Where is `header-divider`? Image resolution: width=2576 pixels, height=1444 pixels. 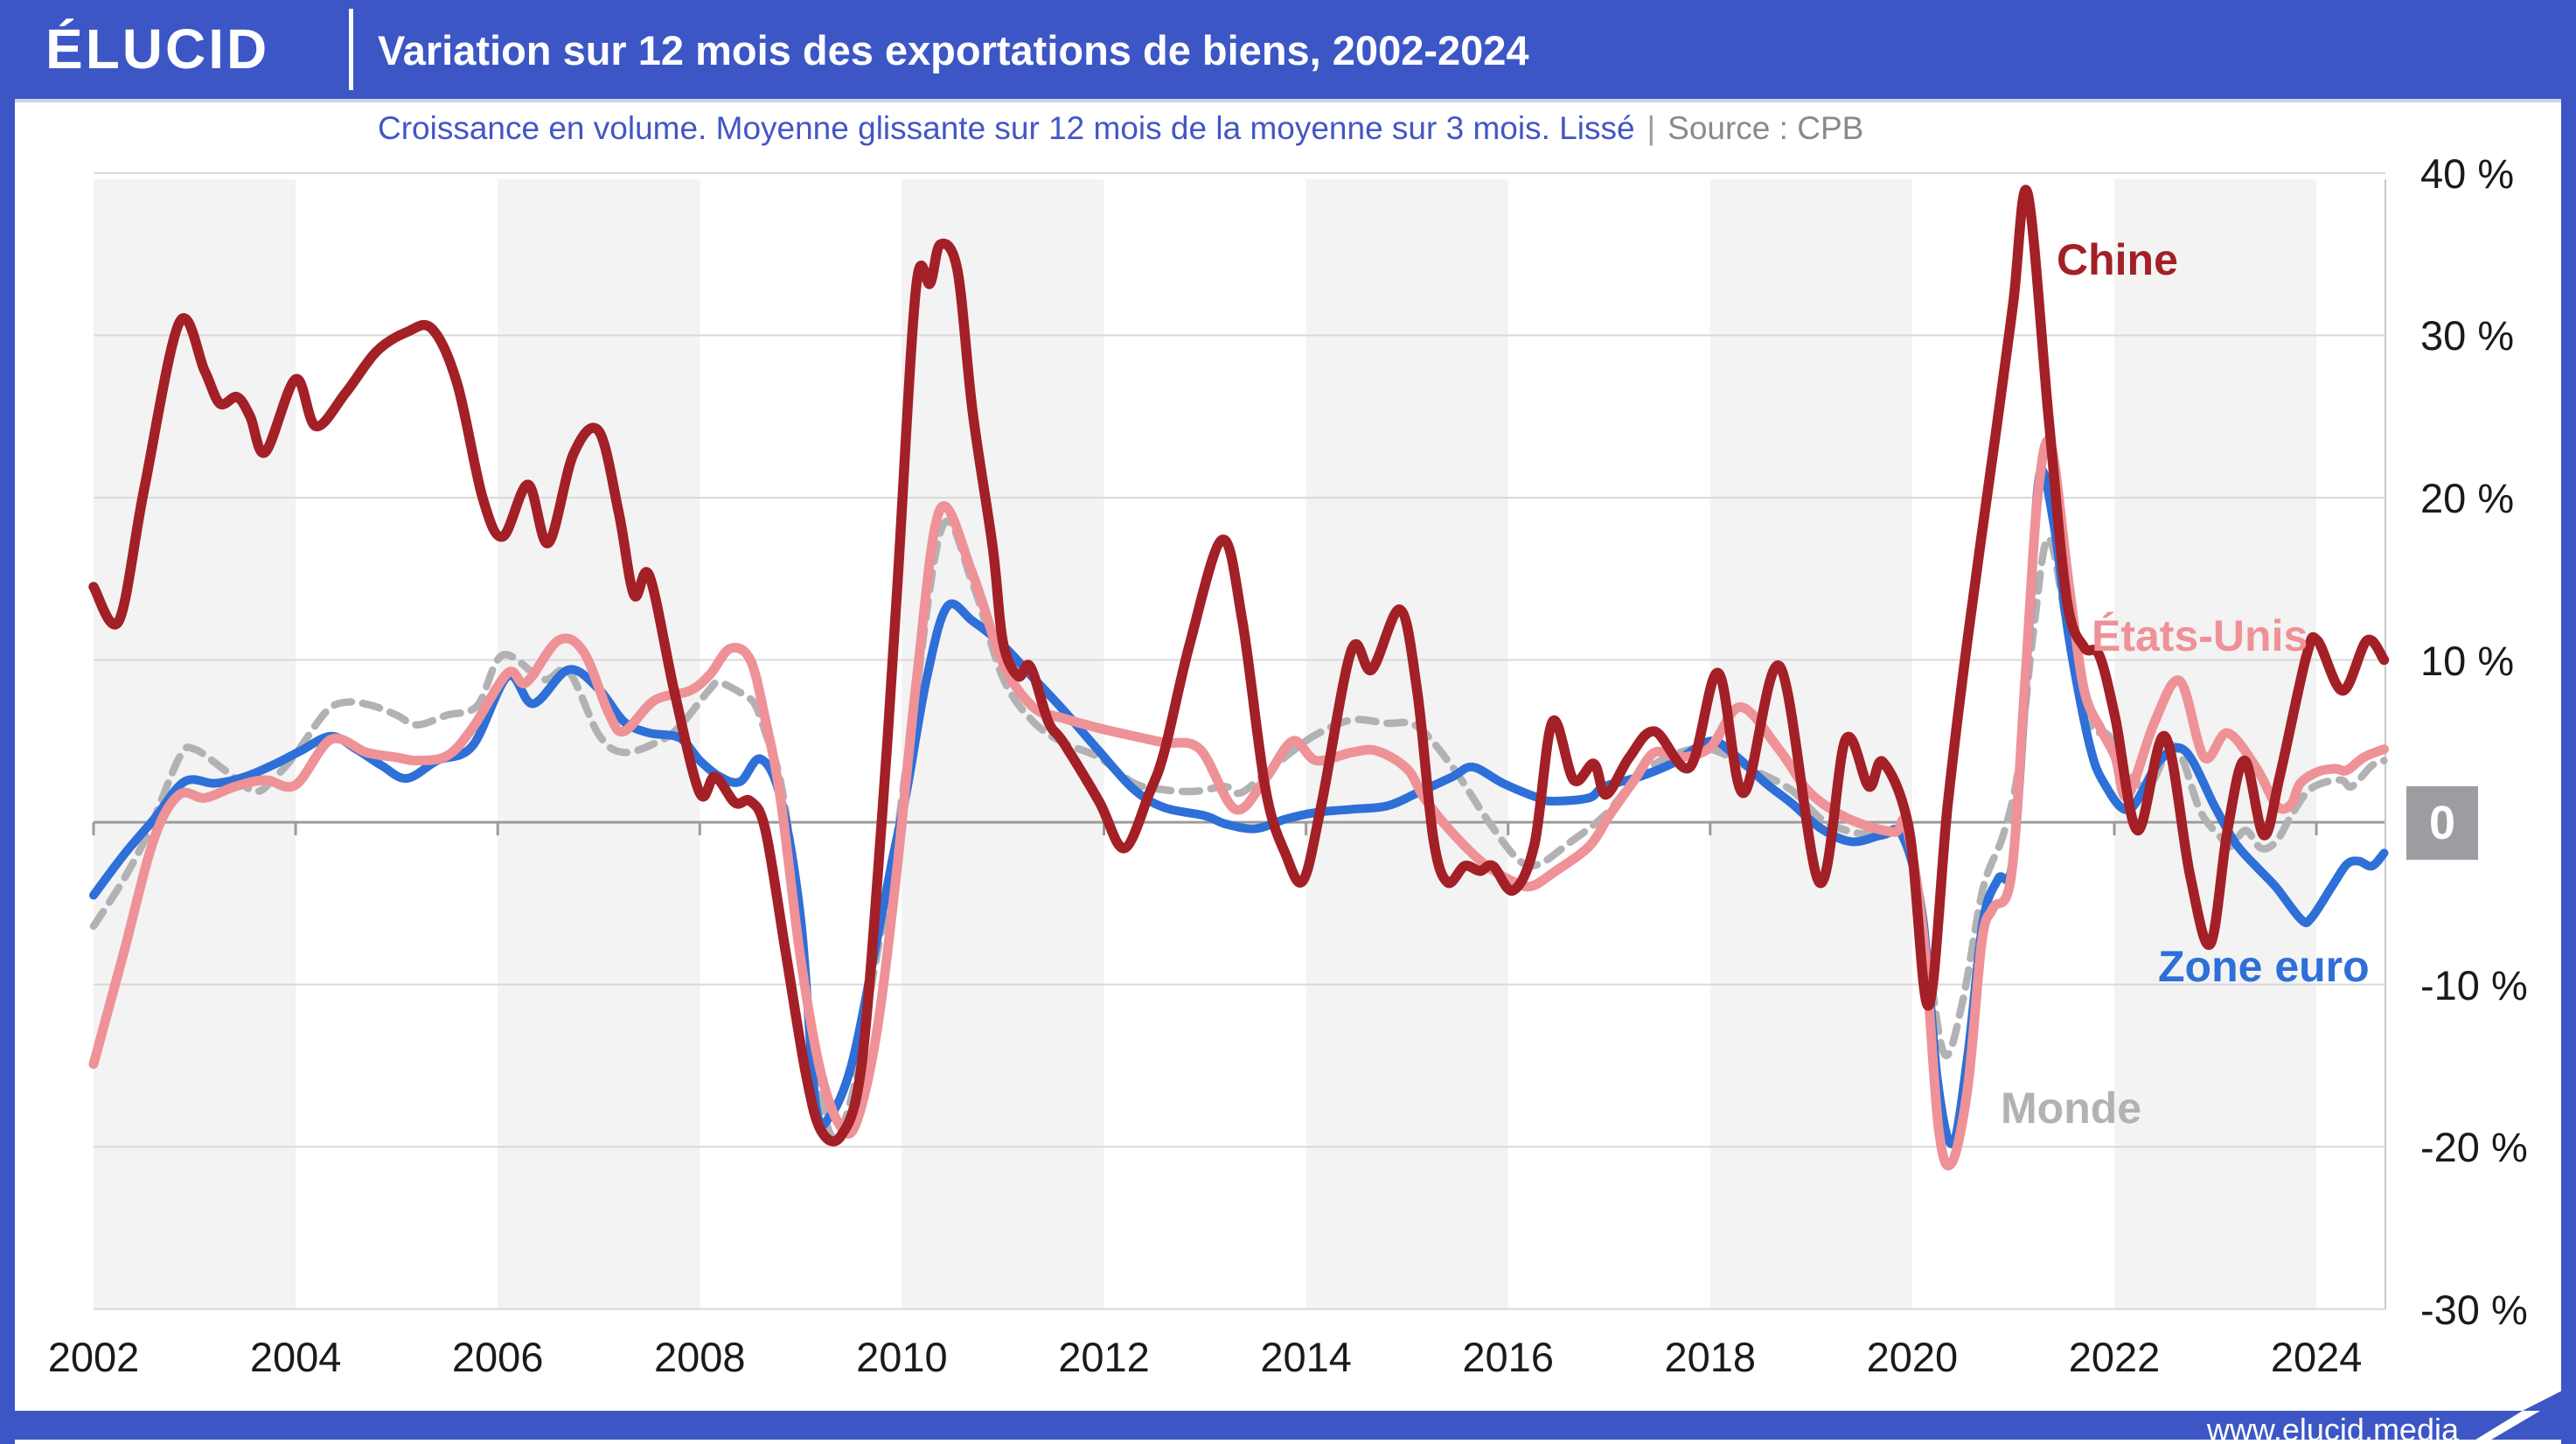
header-divider is located at coordinates (1288, 100).